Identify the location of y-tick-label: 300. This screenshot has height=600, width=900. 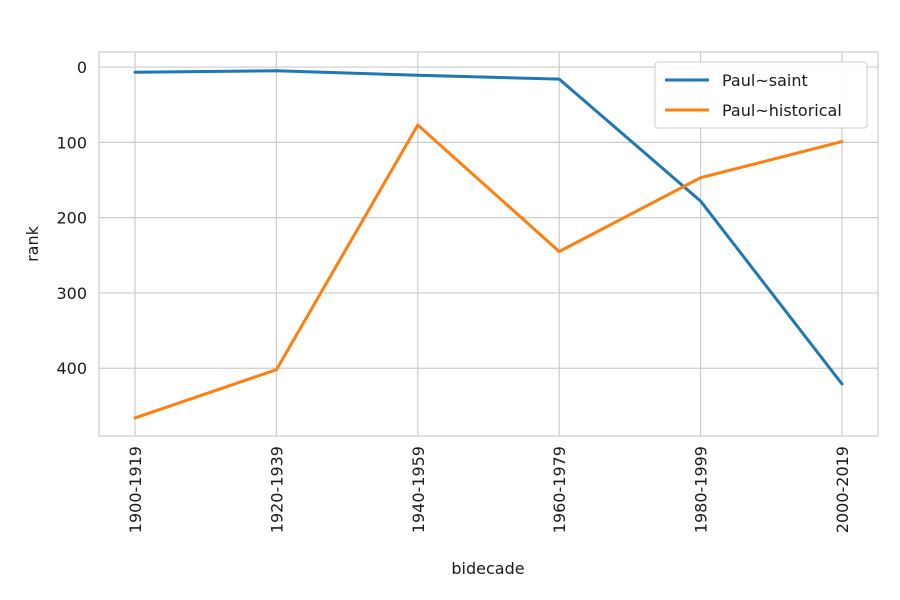
(71, 293).